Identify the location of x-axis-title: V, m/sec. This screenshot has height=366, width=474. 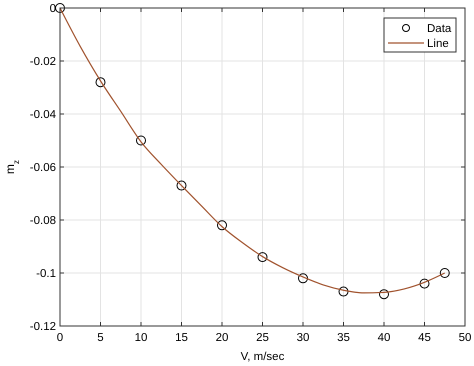
(262, 357).